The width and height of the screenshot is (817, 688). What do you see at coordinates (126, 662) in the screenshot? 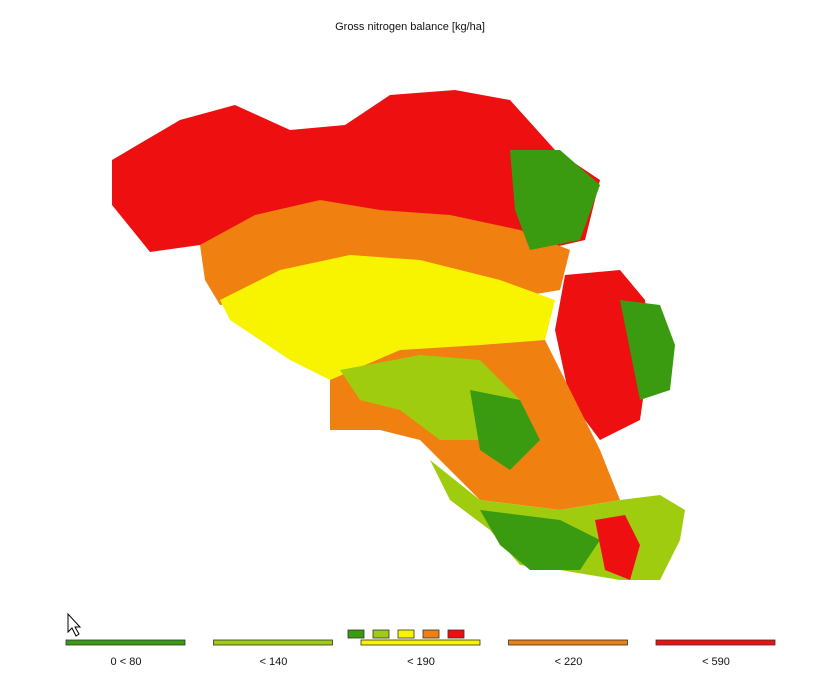
I see `legend-label: 0 < 80` at bounding box center [126, 662].